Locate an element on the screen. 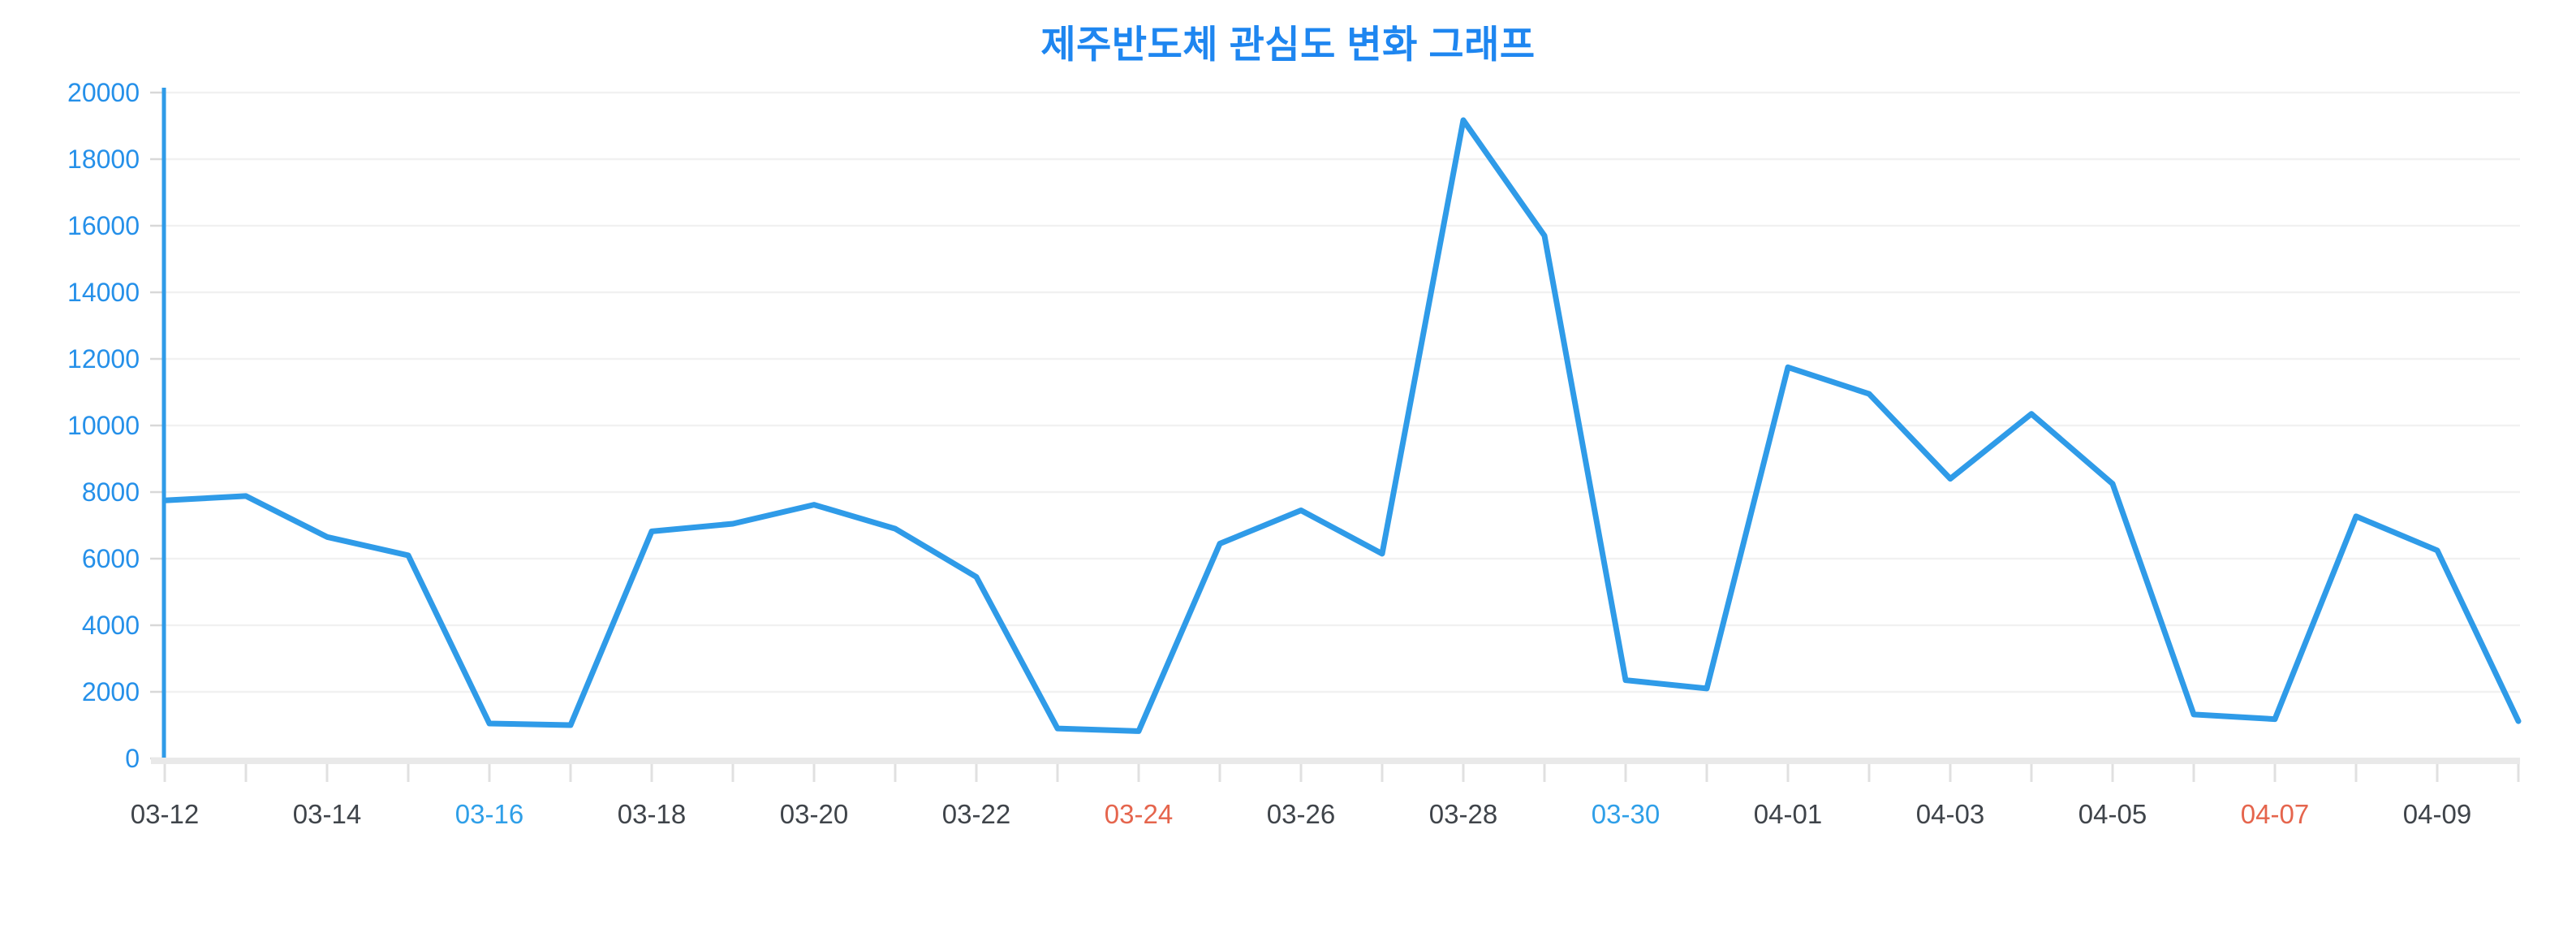 This screenshot has height=933, width=2576. y-axis-label: 12000 is located at coordinates (104, 359).